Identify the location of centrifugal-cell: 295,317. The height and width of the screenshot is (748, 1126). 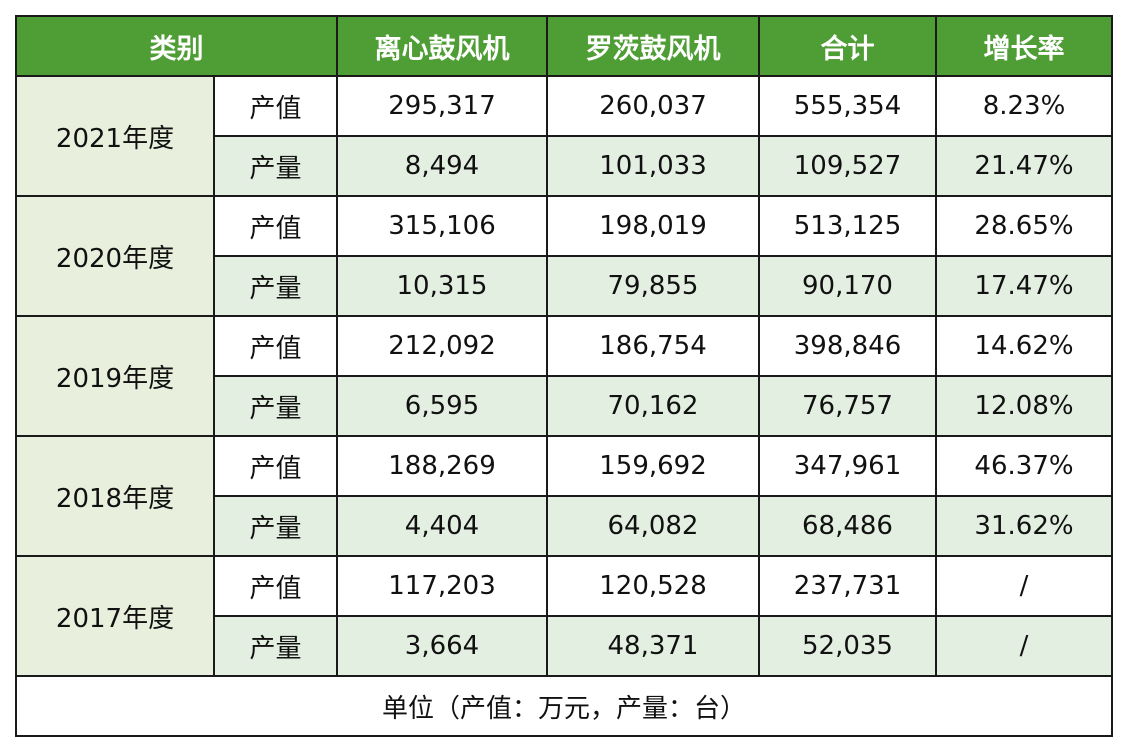
(442, 106).